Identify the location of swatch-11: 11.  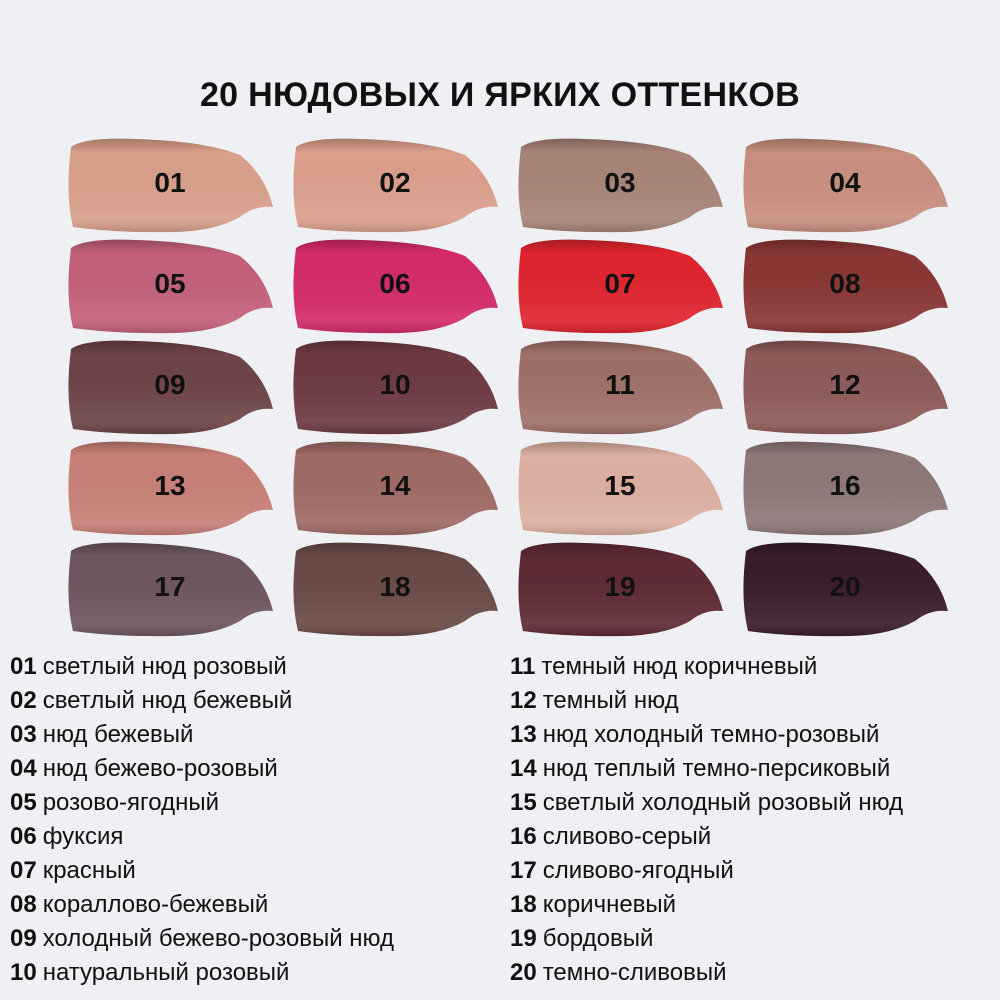
(620, 387).